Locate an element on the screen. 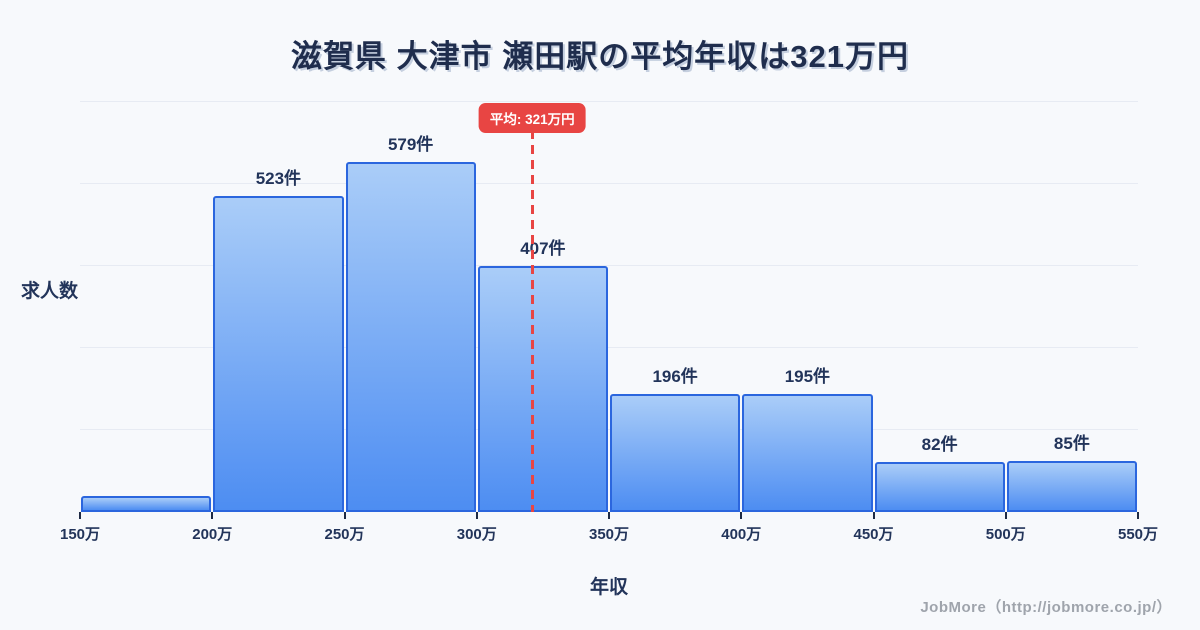 This screenshot has width=1200, height=630. chart-title: 滋賀県 大津市 瀬田駅の平均年収は321万円 is located at coordinates (600, 56).